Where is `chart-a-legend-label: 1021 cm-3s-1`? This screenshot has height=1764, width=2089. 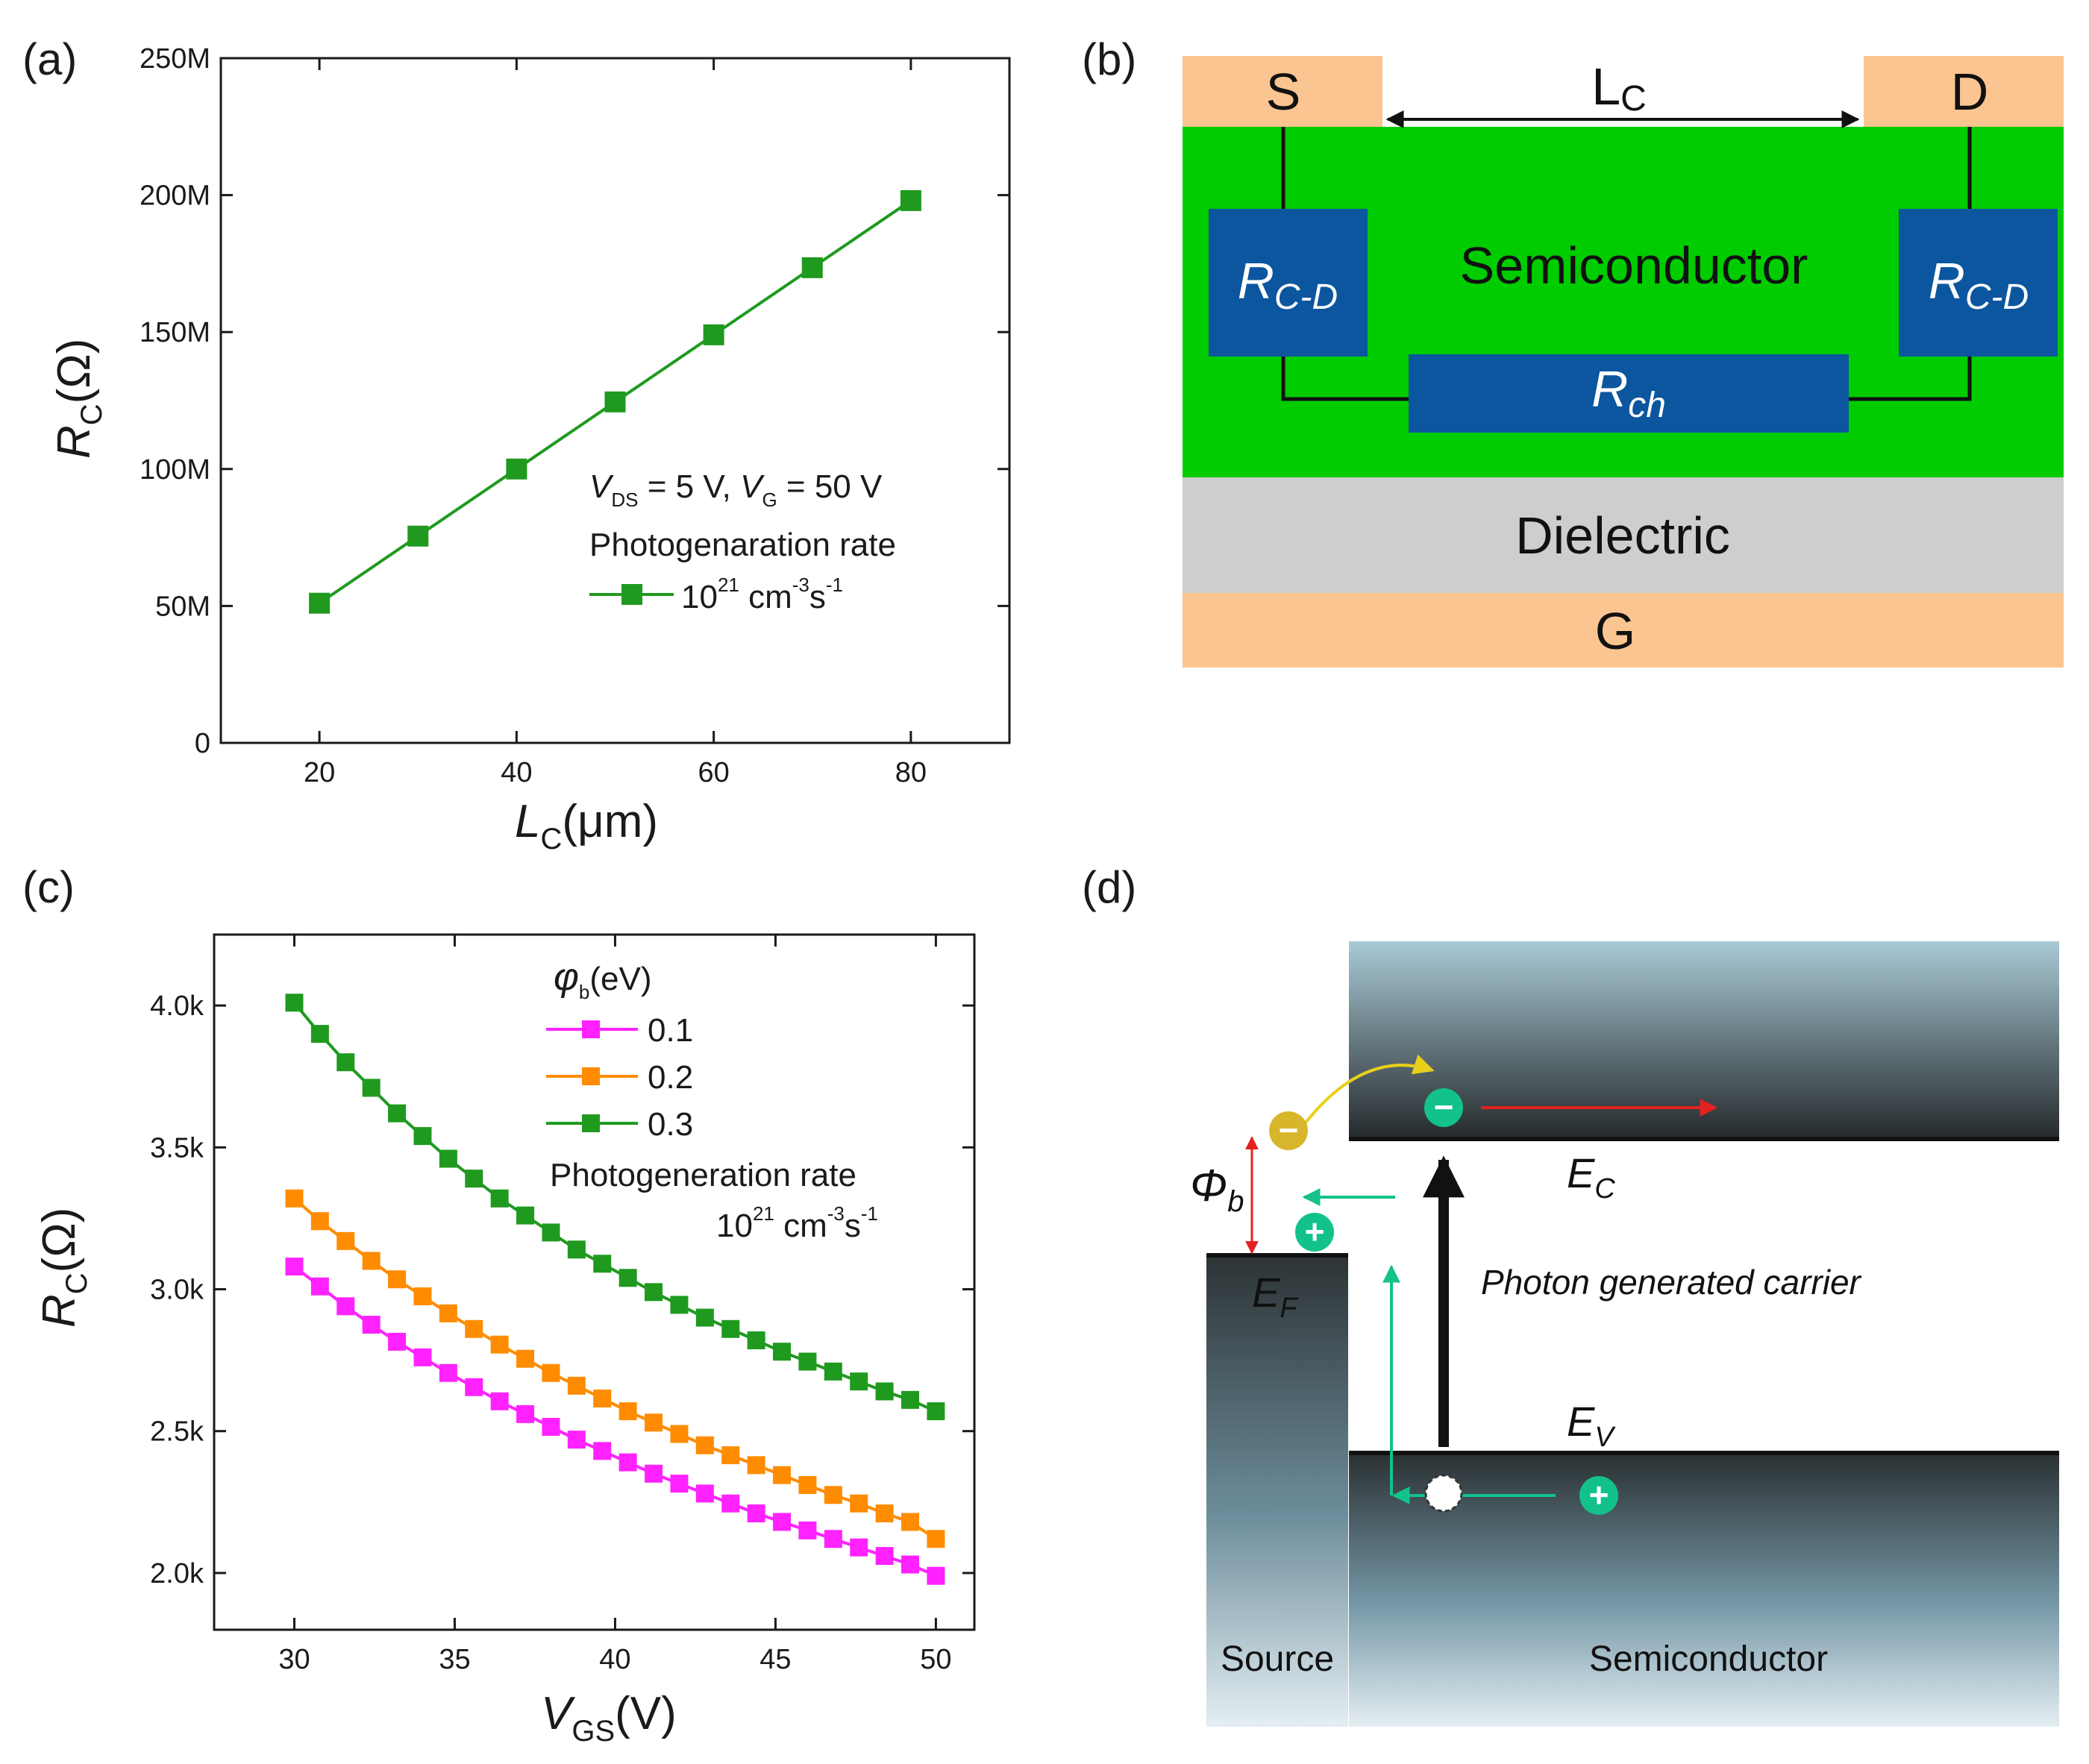
chart-a-legend-label: 1021 cm-3s-1 is located at coordinates (762, 594).